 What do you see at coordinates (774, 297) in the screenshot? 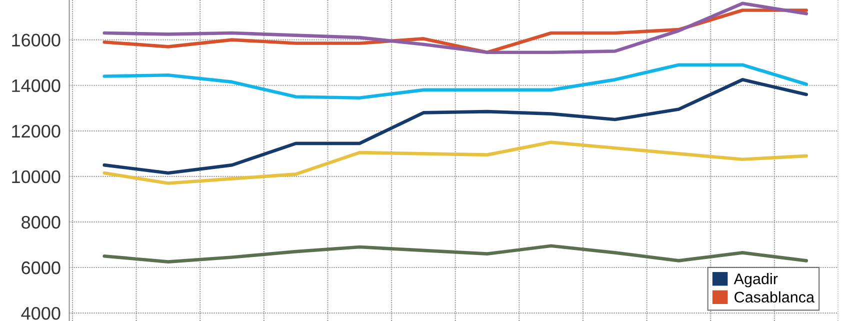
I see `legend-label: Casablanca` at bounding box center [774, 297].